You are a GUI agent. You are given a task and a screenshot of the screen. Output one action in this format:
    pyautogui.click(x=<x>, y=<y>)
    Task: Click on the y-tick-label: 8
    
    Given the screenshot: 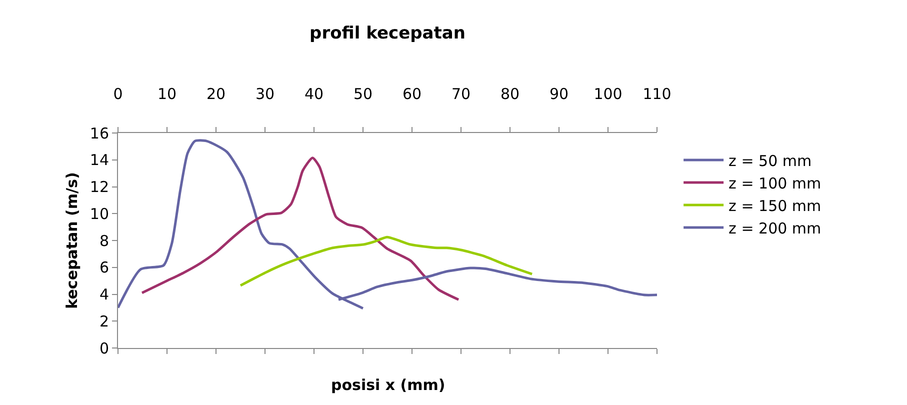 What is the action you would take?
    pyautogui.click(x=104, y=241)
    